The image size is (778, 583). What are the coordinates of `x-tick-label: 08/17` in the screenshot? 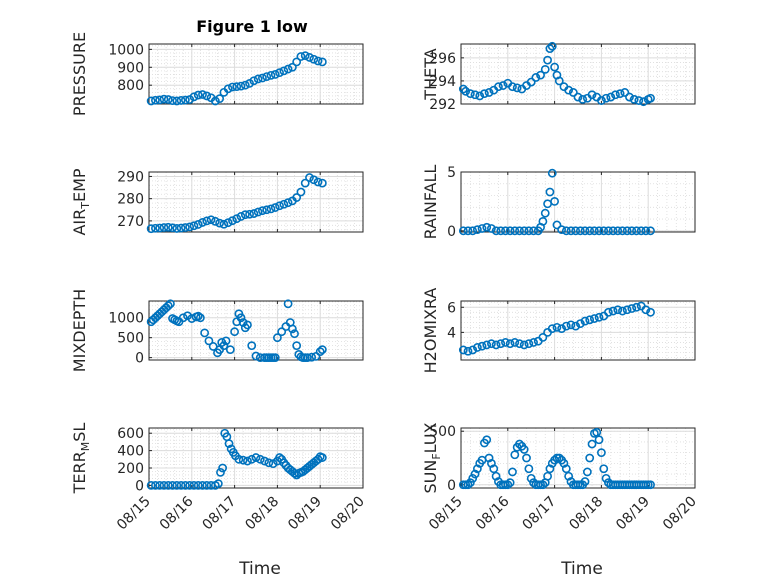 It's located at (540, 514).